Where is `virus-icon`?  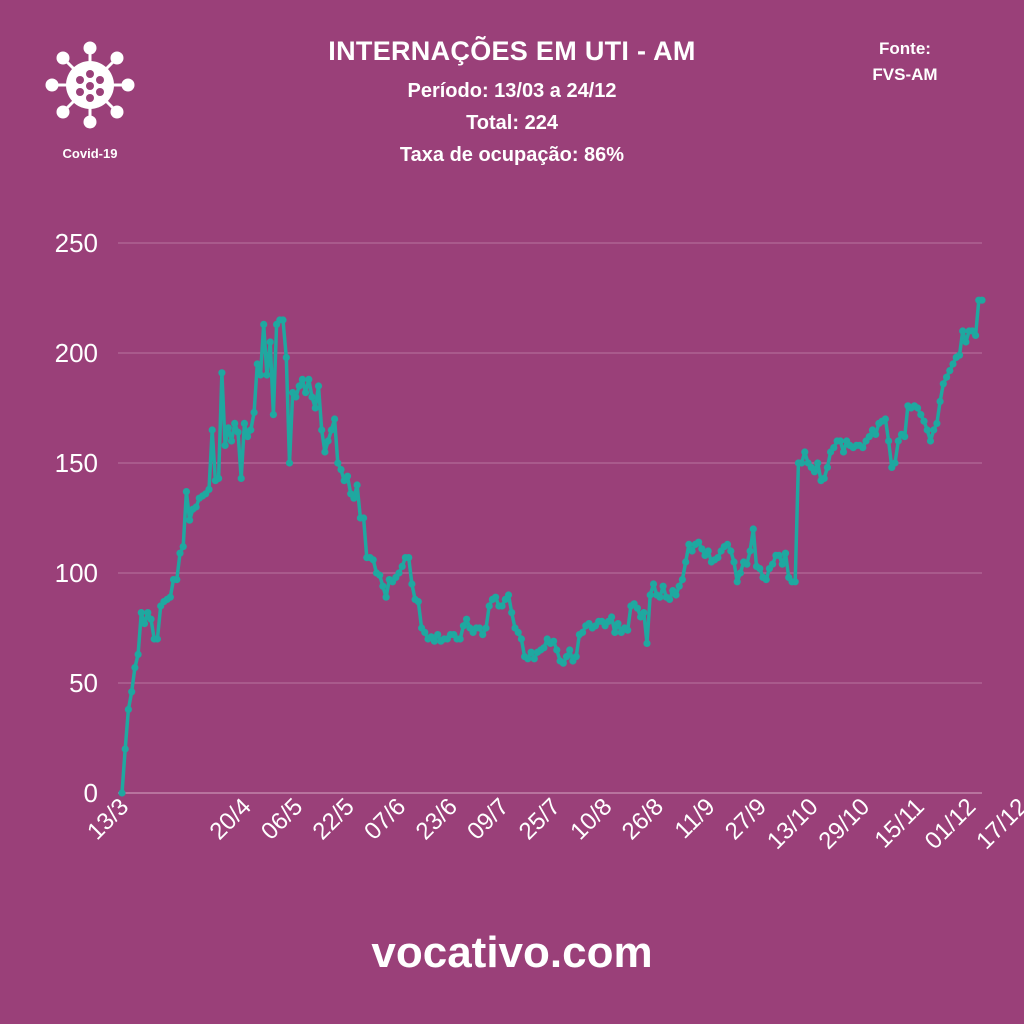 virus-icon is located at coordinates (90, 85).